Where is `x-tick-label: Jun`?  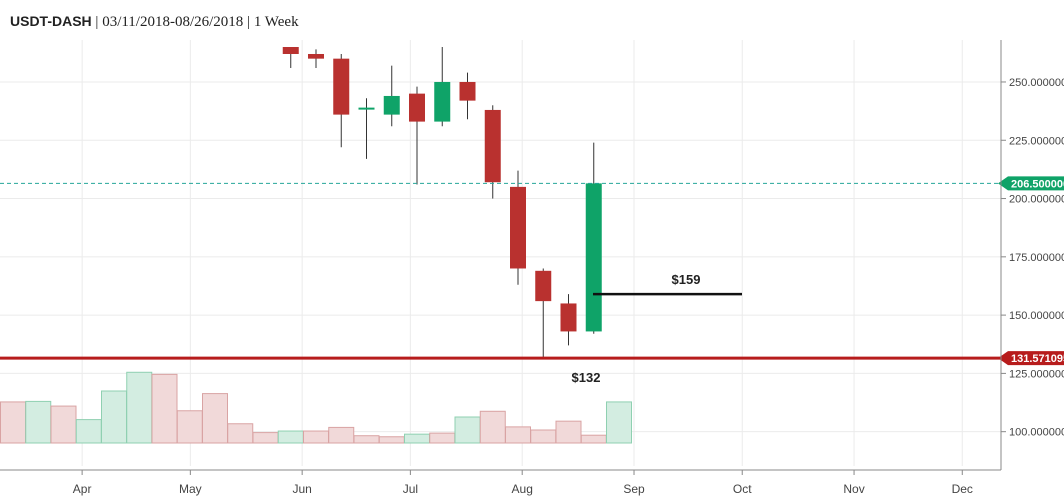
x-tick-label: Jun is located at coordinates (301, 489).